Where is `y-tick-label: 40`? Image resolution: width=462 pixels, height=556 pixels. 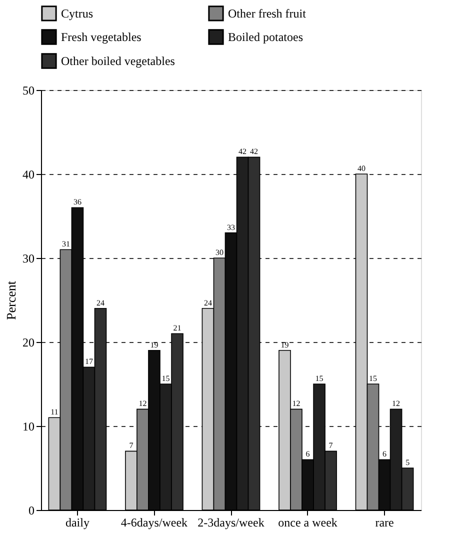 y-tick-label: 40 is located at coordinates (28, 175).